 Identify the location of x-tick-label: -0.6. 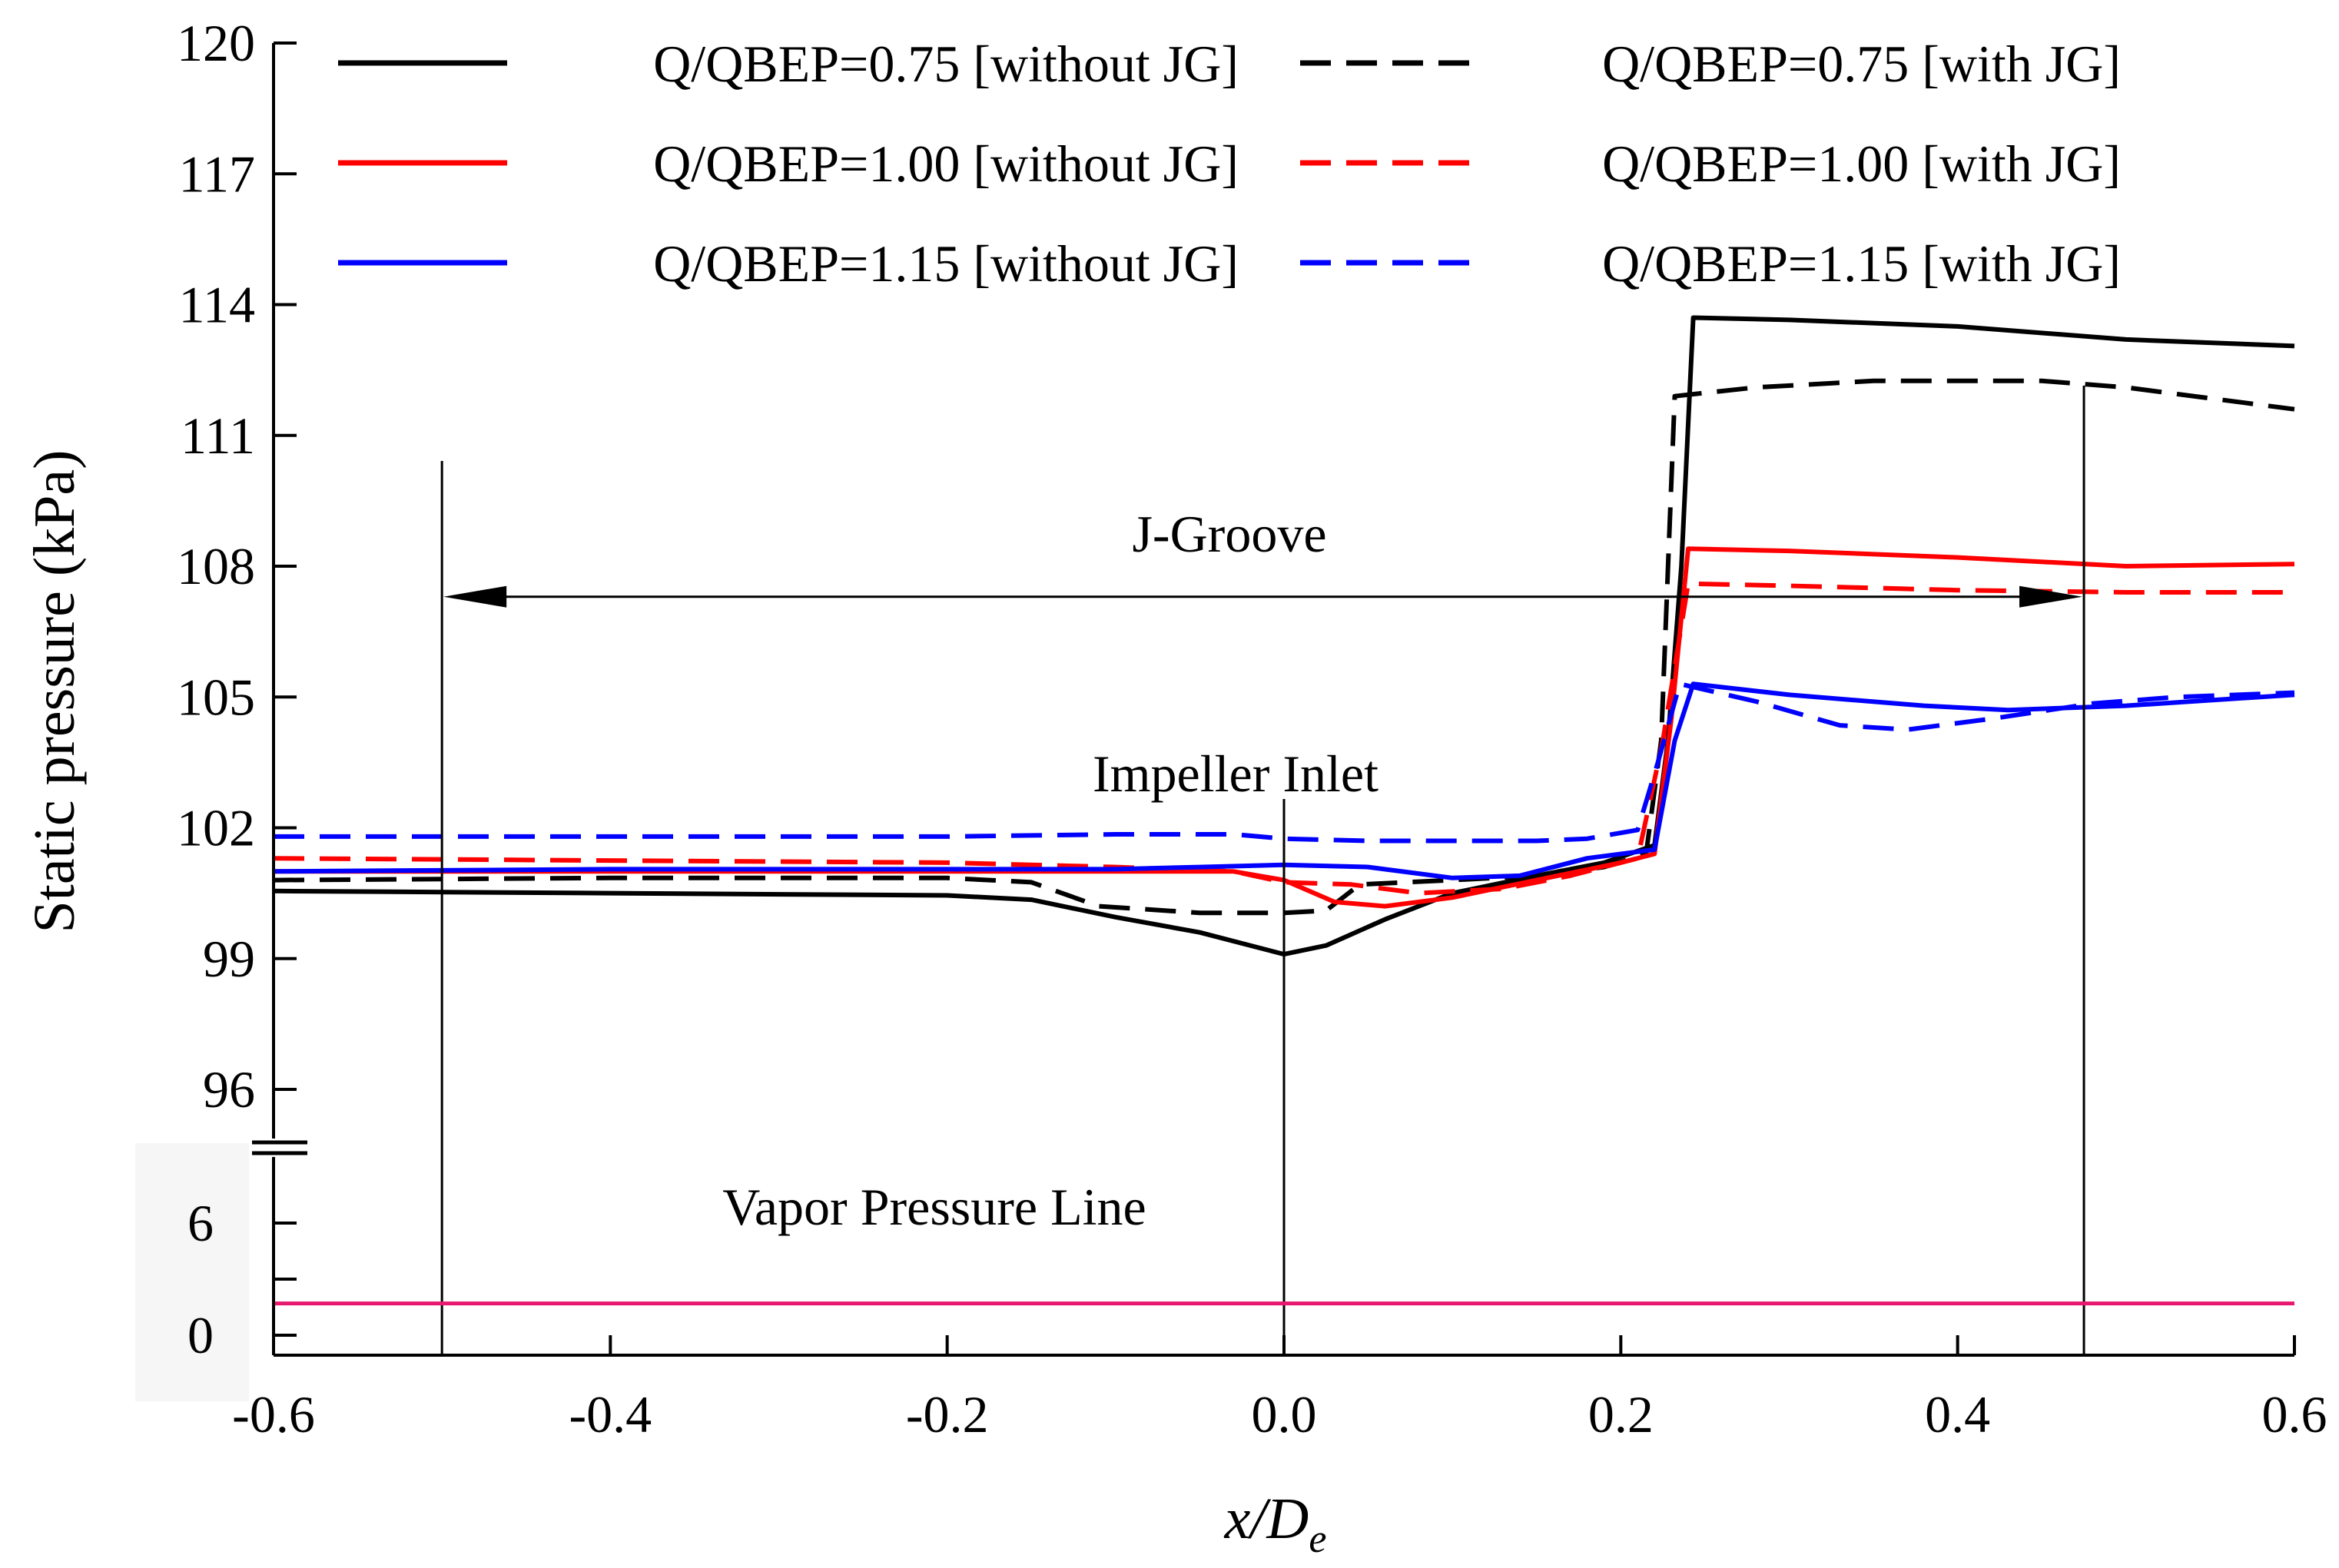
(273, 1414).